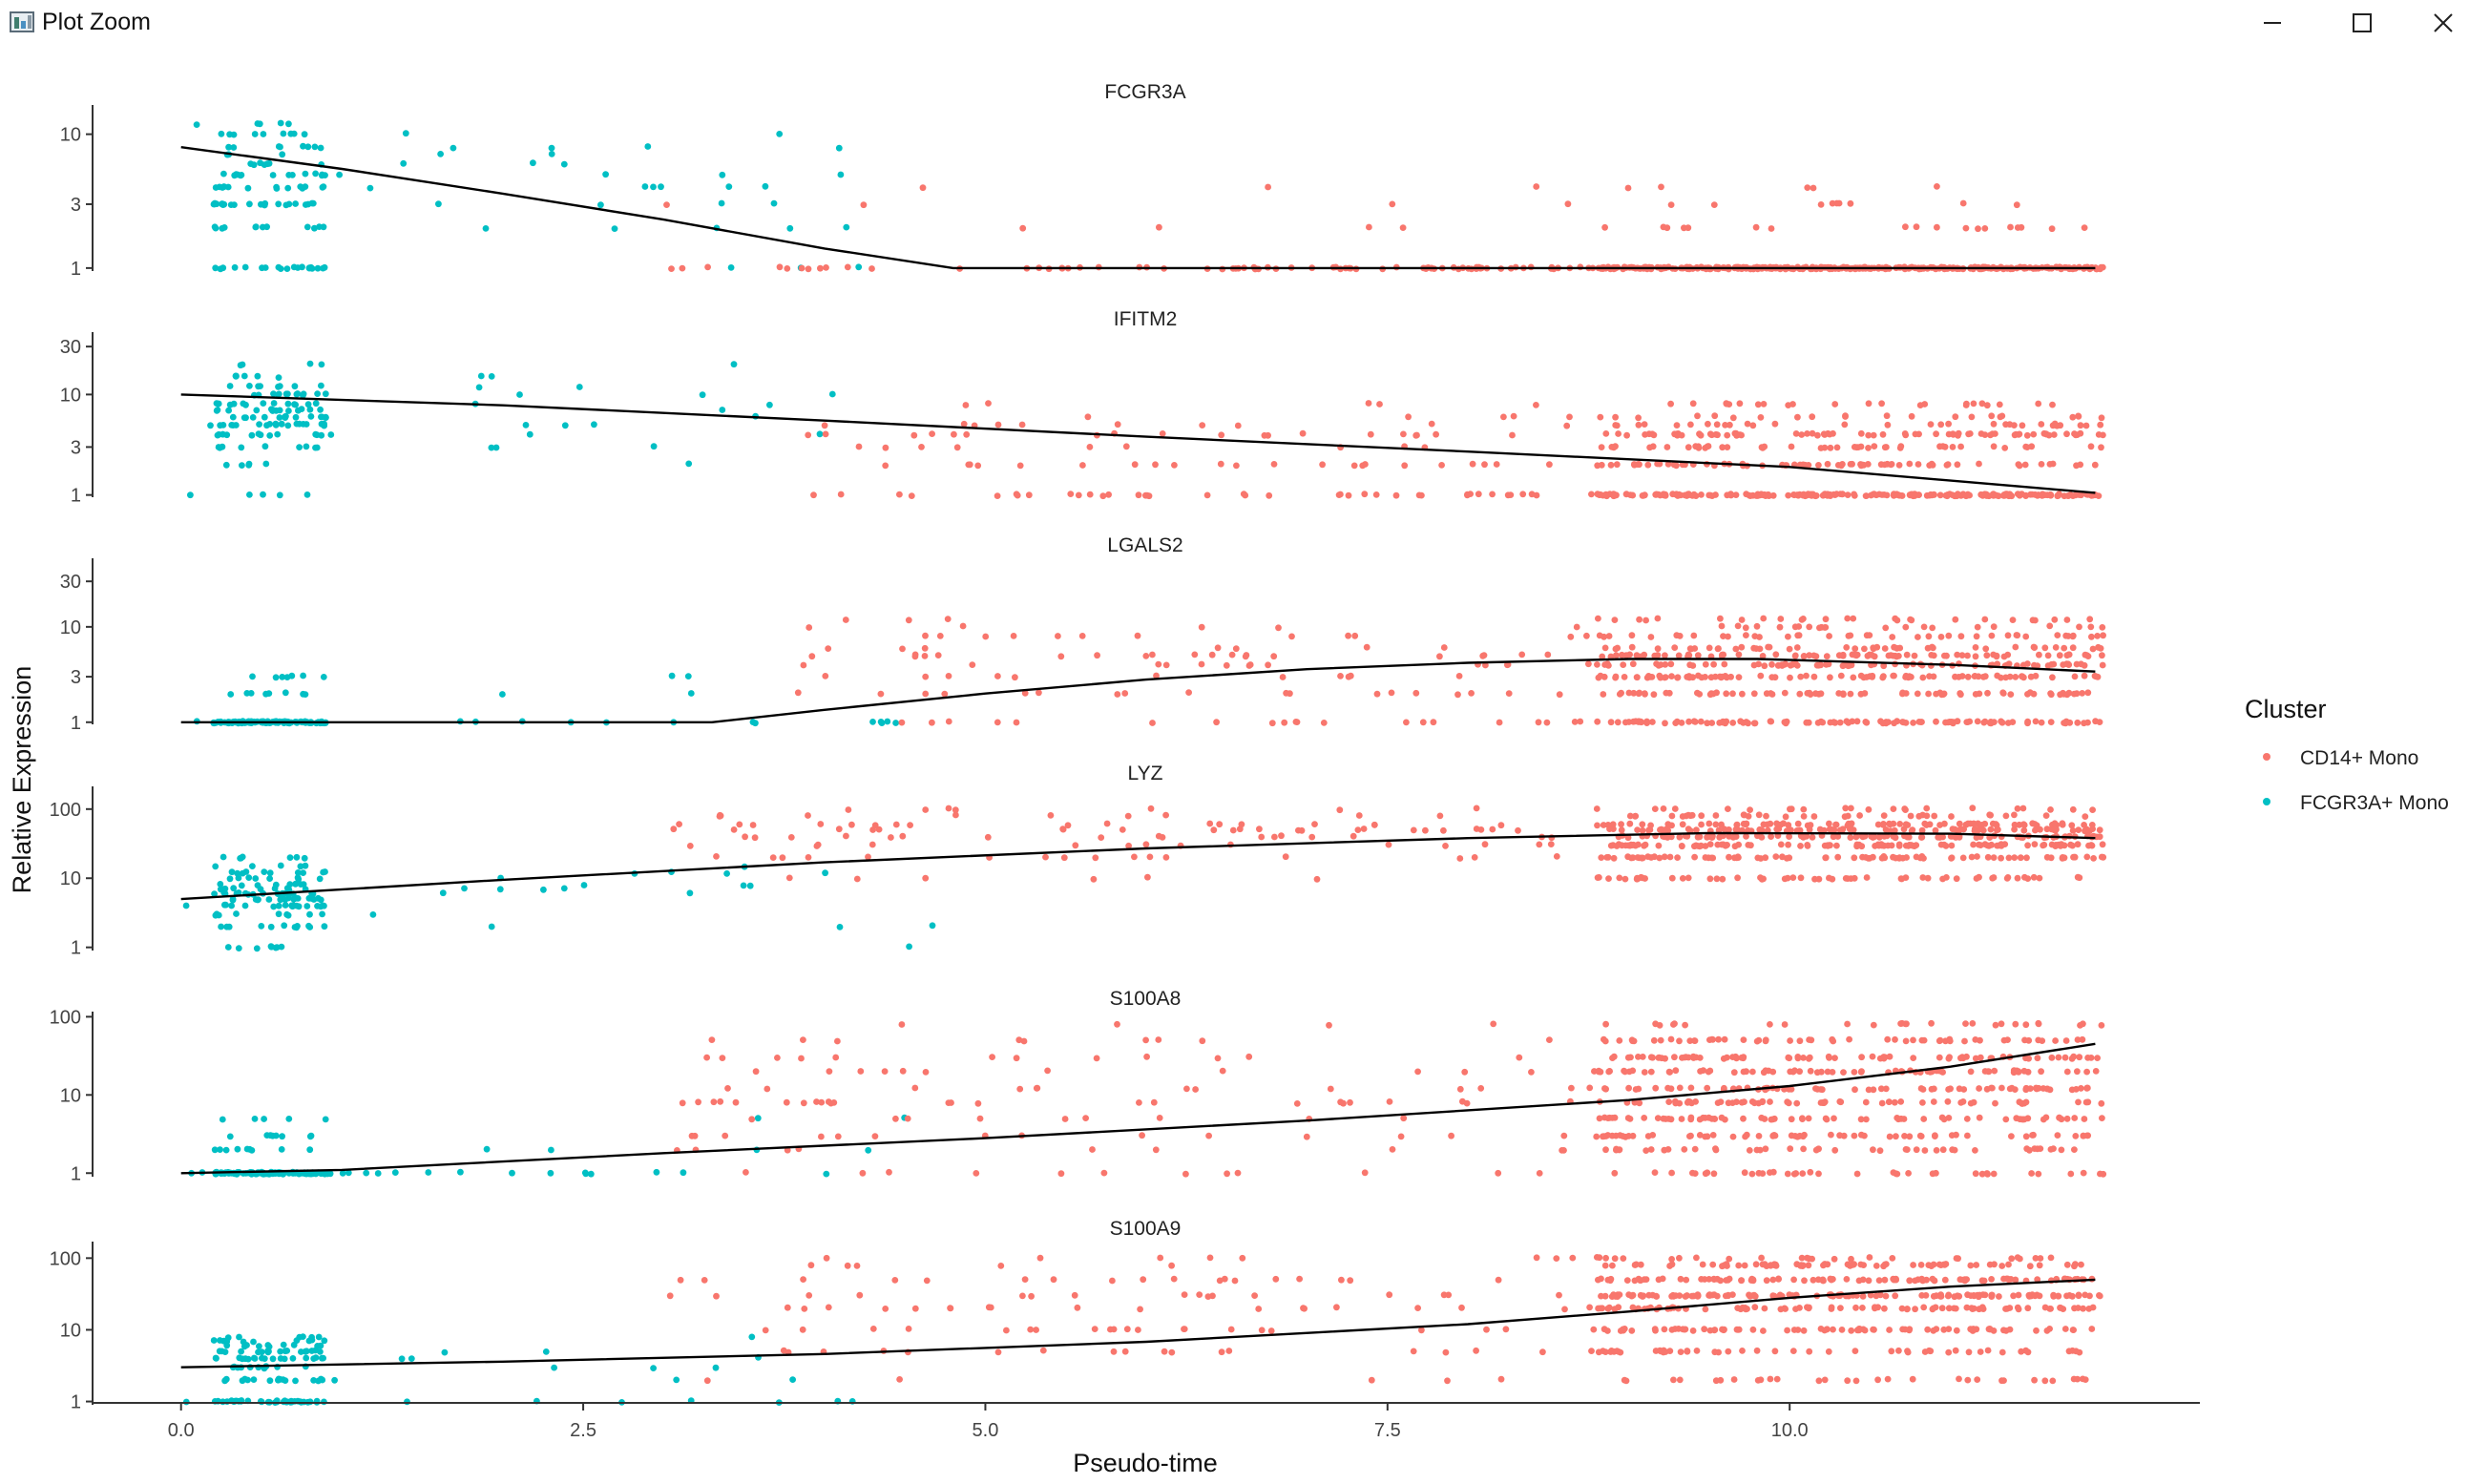 The width and height of the screenshot is (2469, 1484). Describe the element at coordinates (2439, 23) in the screenshot. I see `close-button` at that location.